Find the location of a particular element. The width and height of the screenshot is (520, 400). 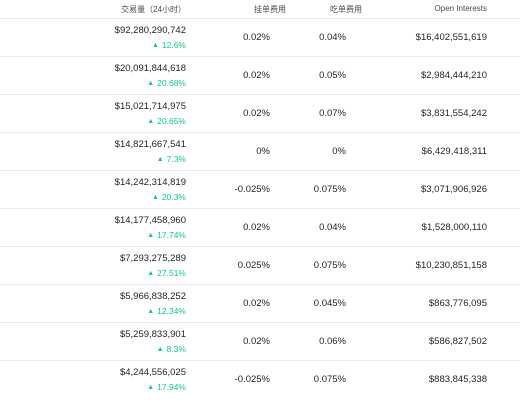

volume-change-value: 20.65% is located at coordinates (171, 121).